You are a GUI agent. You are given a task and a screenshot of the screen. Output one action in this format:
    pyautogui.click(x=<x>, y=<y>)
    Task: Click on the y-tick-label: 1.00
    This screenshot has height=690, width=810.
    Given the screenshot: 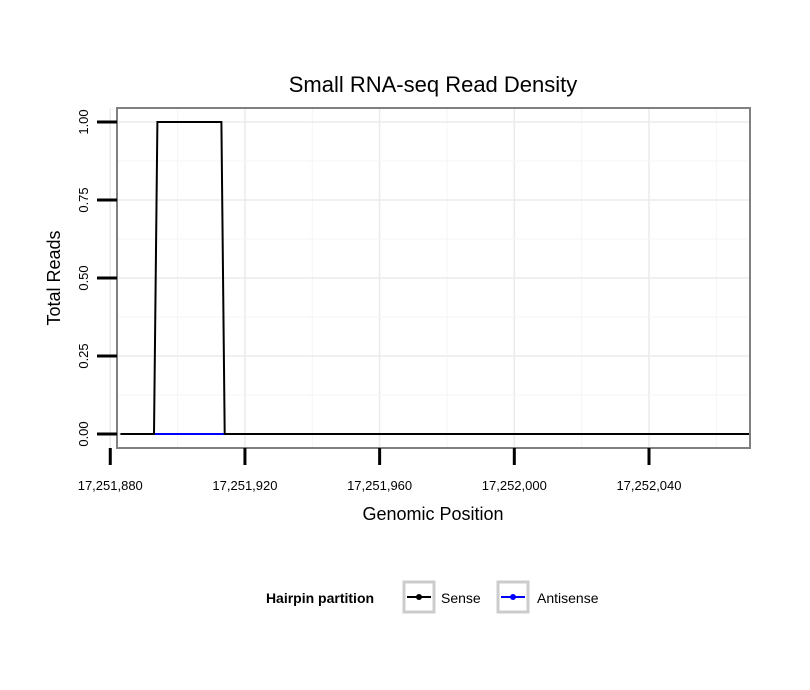 What is the action you would take?
    pyautogui.click(x=83, y=121)
    